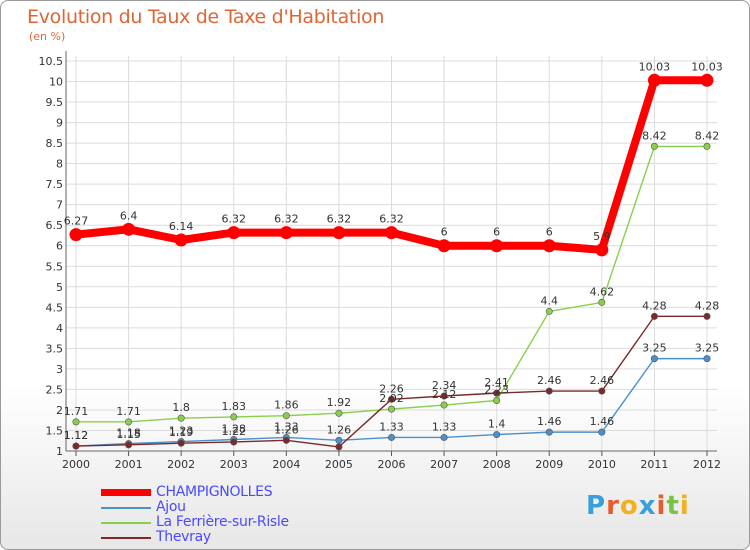 The height and width of the screenshot is (550, 750). Describe the element at coordinates (392, 464) in the screenshot. I see `x-tick-label: 2006` at that location.